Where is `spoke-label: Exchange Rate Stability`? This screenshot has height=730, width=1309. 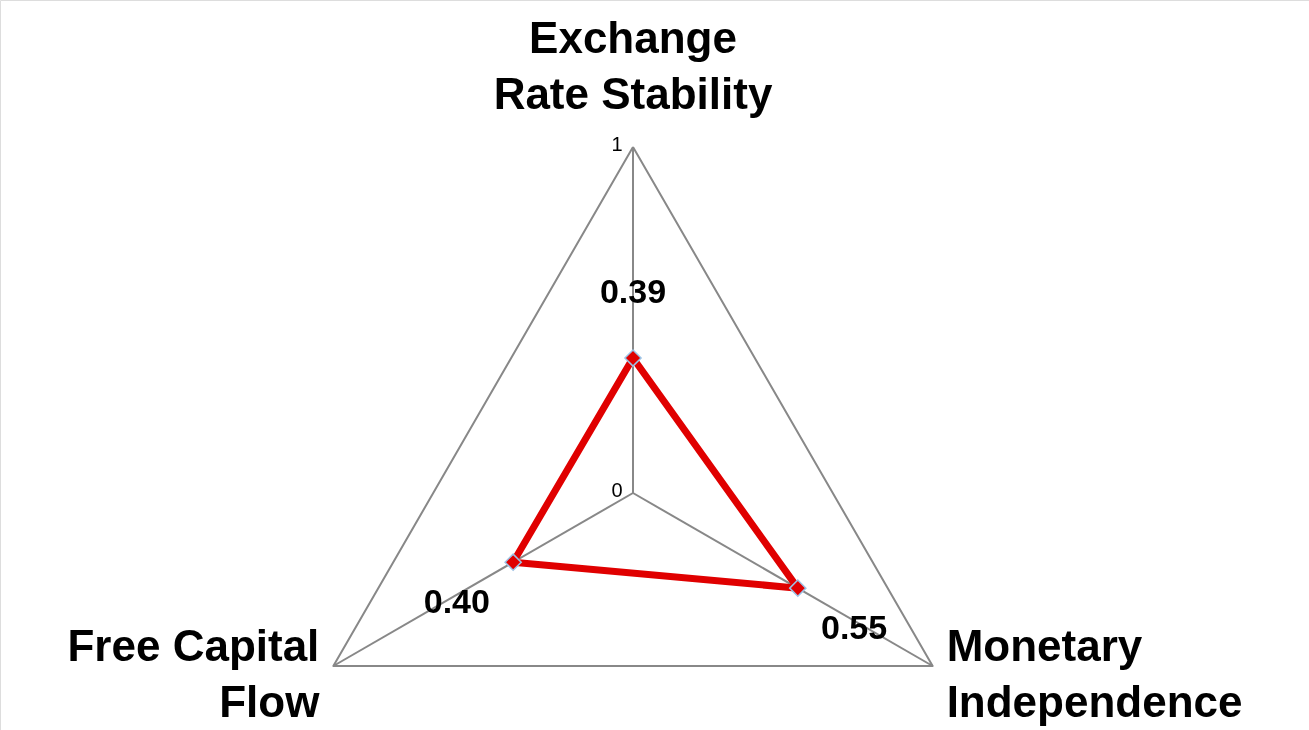 spoke-label: Exchange Rate Stability is located at coordinates (633, 65).